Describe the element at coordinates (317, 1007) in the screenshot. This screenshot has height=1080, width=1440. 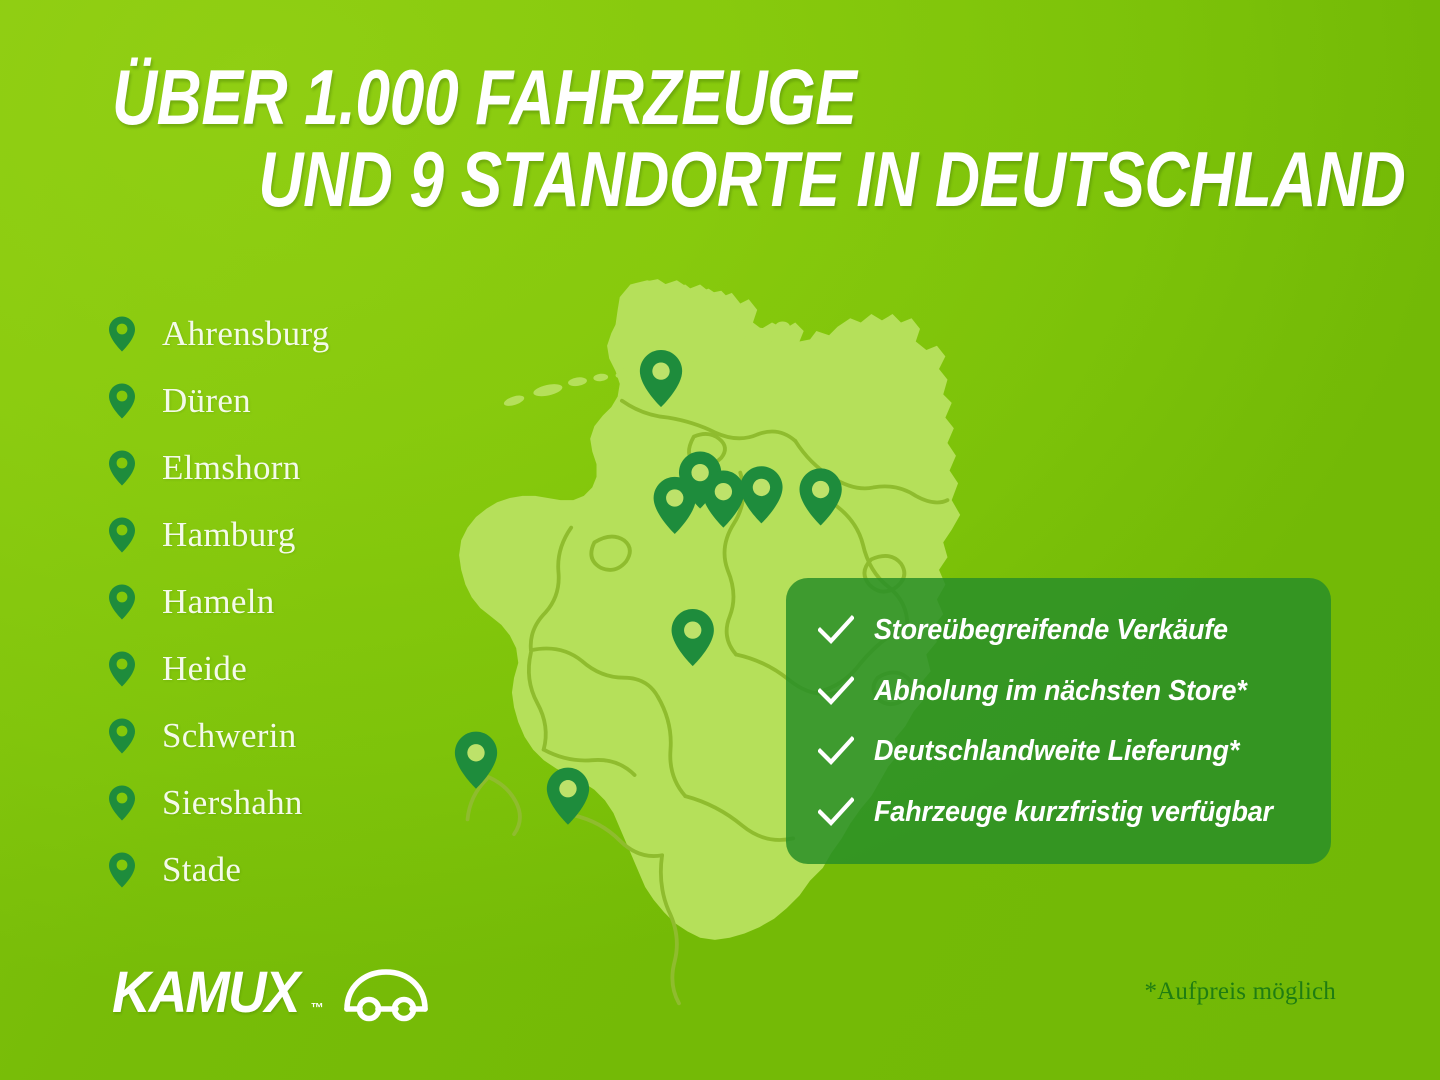
I see `trademark-symbol: ™` at that location.